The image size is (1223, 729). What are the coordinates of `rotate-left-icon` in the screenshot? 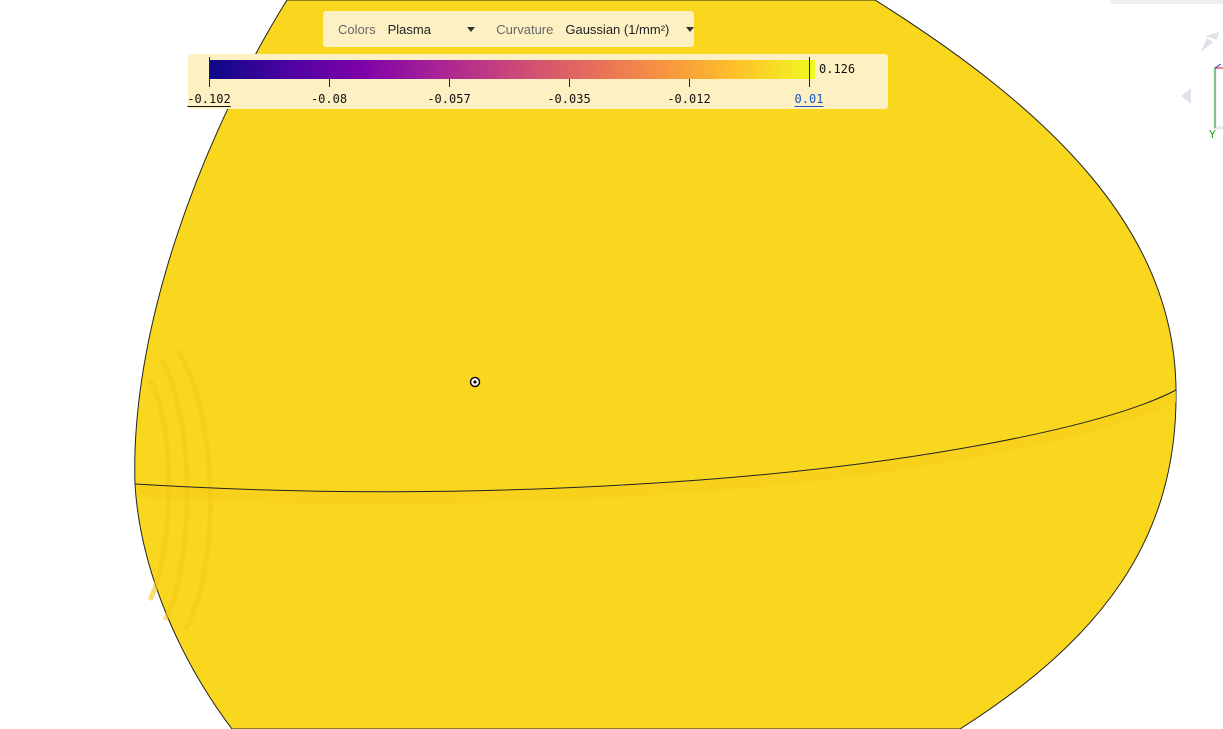 It's located at (1186, 96).